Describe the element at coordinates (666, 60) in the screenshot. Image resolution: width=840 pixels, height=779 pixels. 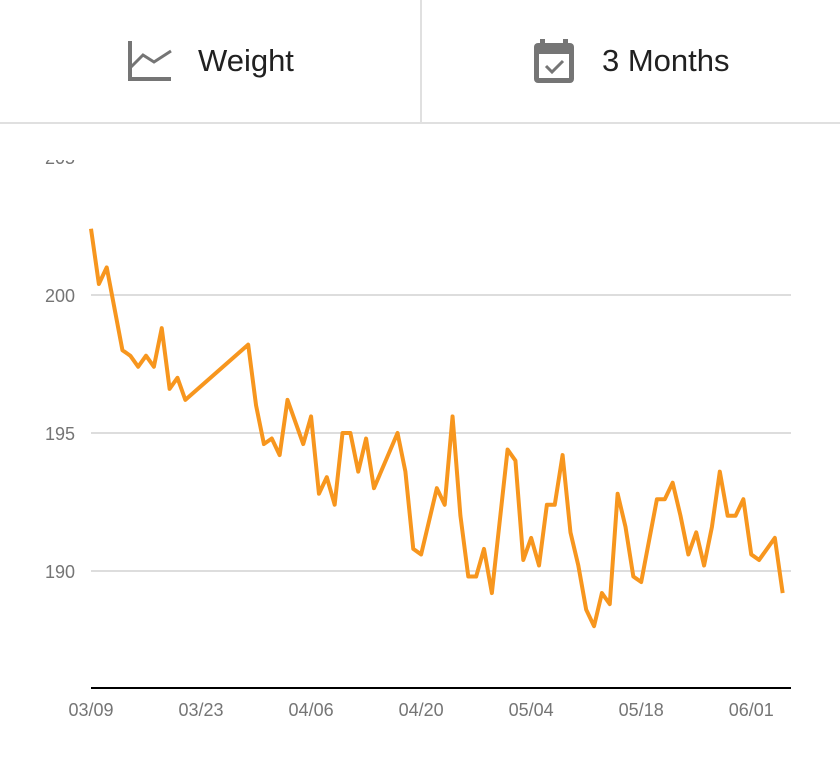
I see `range-label: 3 Months` at that location.